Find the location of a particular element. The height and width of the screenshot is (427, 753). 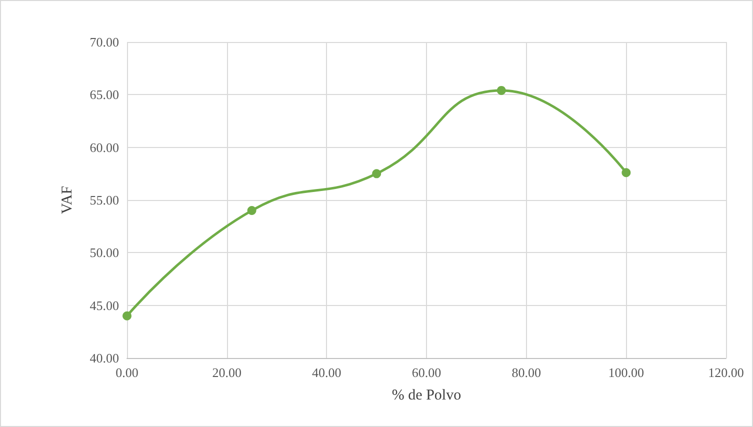

y-axis-title: VAF is located at coordinates (68, 200).